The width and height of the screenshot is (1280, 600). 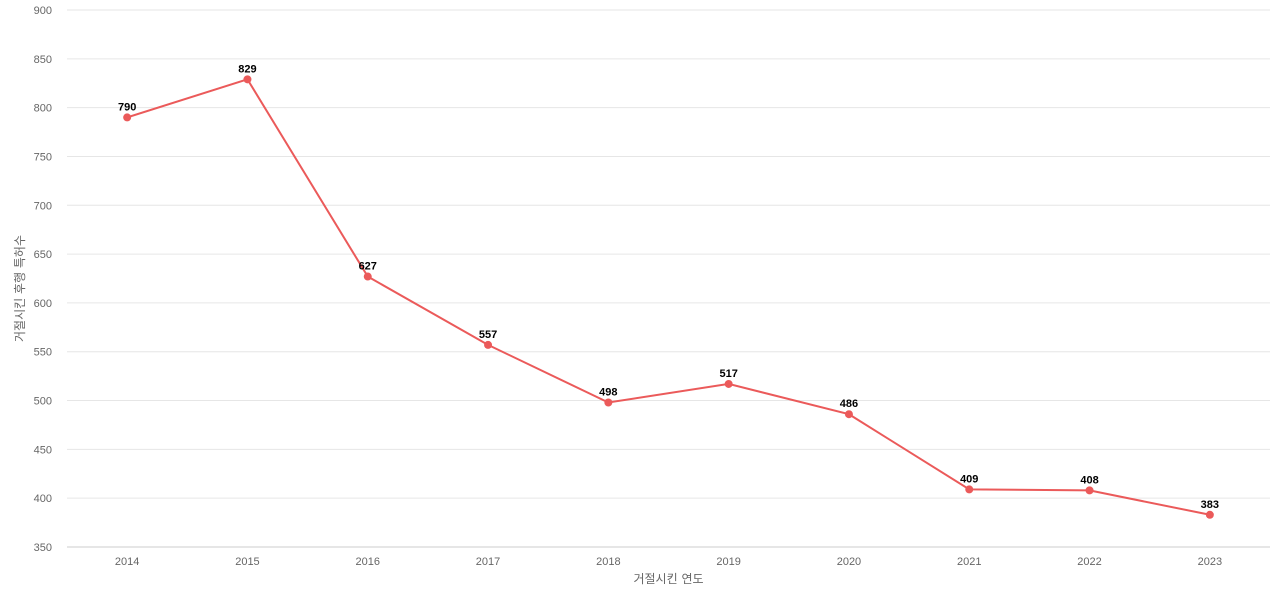 What do you see at coordinates (608, 562) in the screenshot?
I see `x-tick-label: 2018` at bounding box center [608, 562].